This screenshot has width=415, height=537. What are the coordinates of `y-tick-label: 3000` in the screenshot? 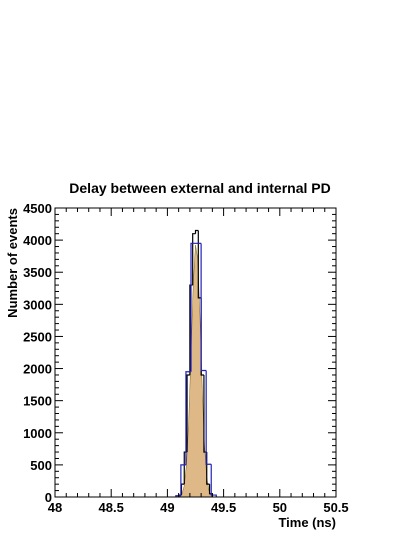 It's located at (37, 304).